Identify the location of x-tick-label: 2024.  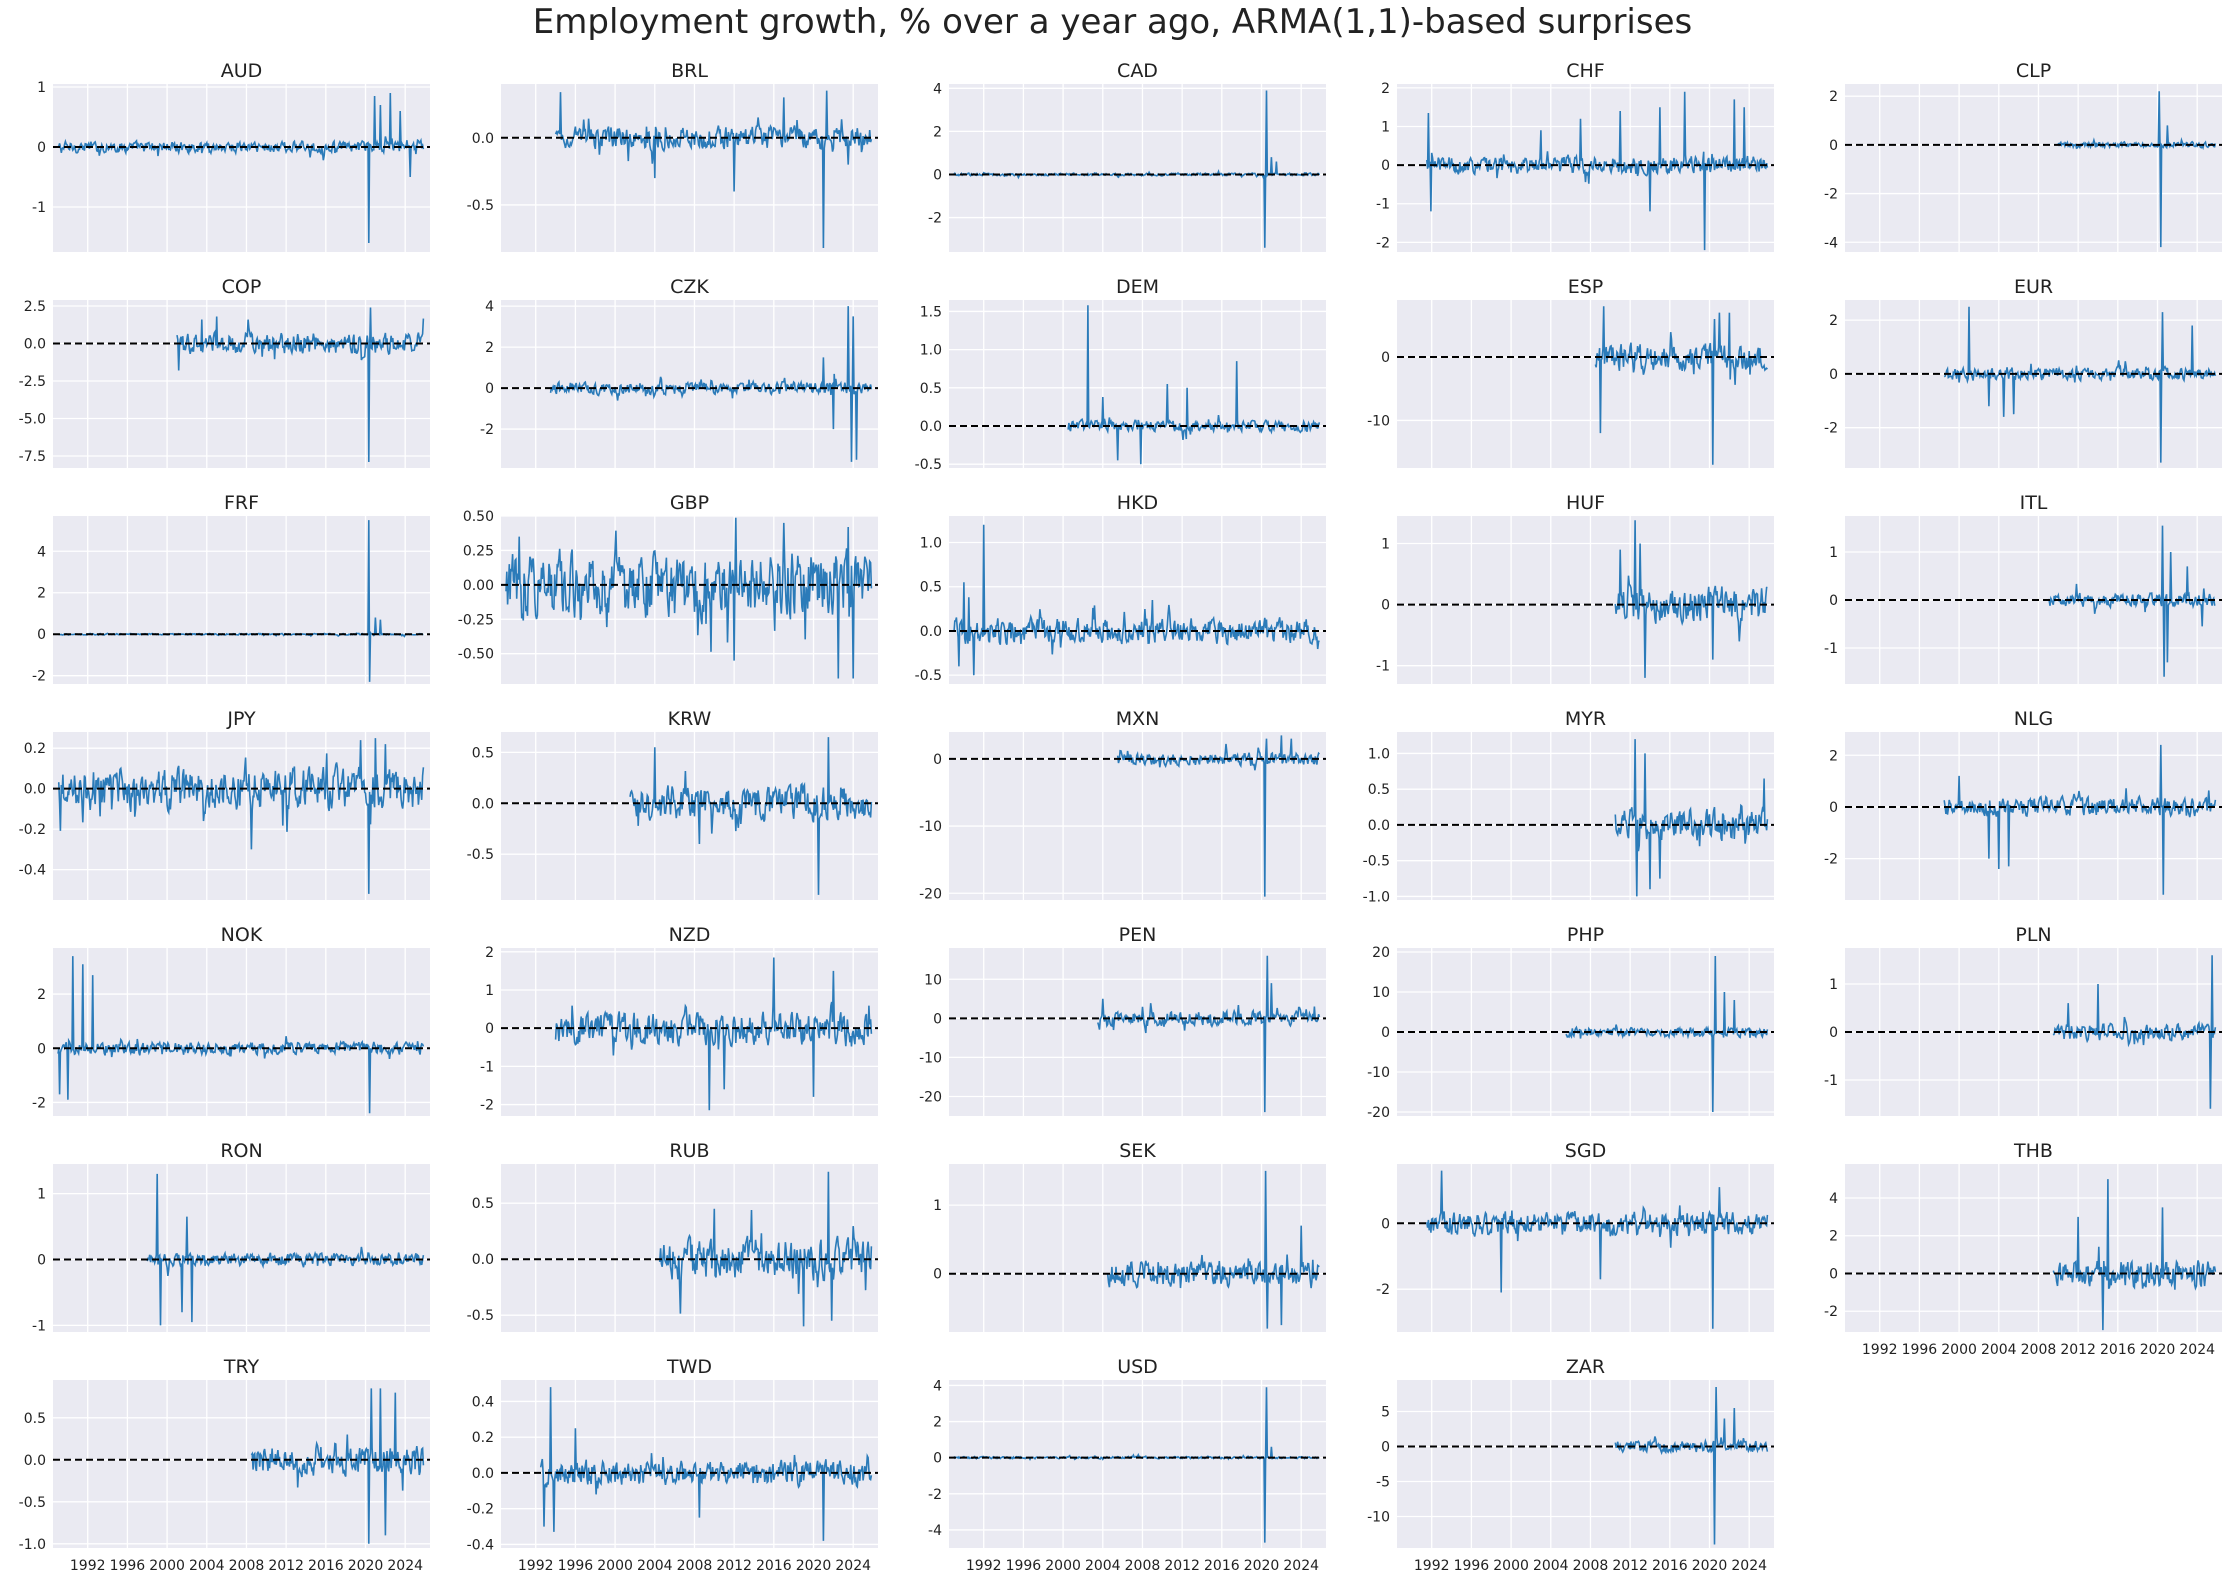
(853, 1566).